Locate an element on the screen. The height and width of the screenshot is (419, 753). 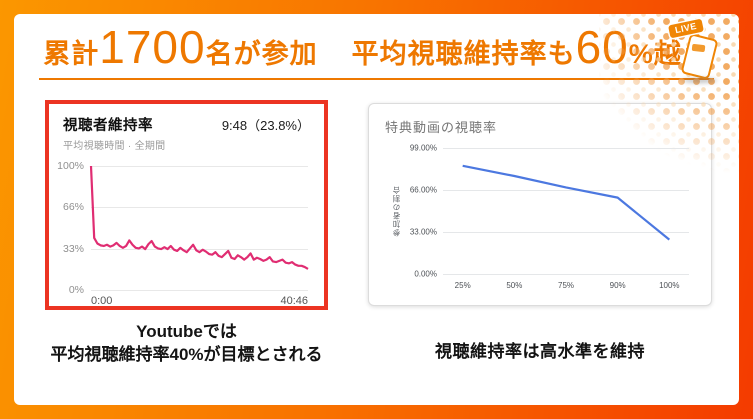
card-title: 特典動画の視聴率 is located at coordinates (441, 127).